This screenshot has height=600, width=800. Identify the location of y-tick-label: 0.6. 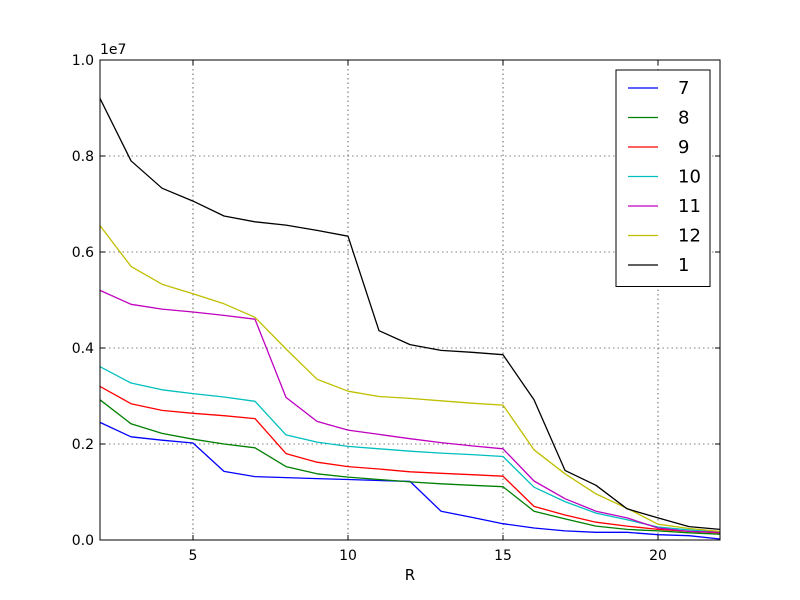
(83, 253).